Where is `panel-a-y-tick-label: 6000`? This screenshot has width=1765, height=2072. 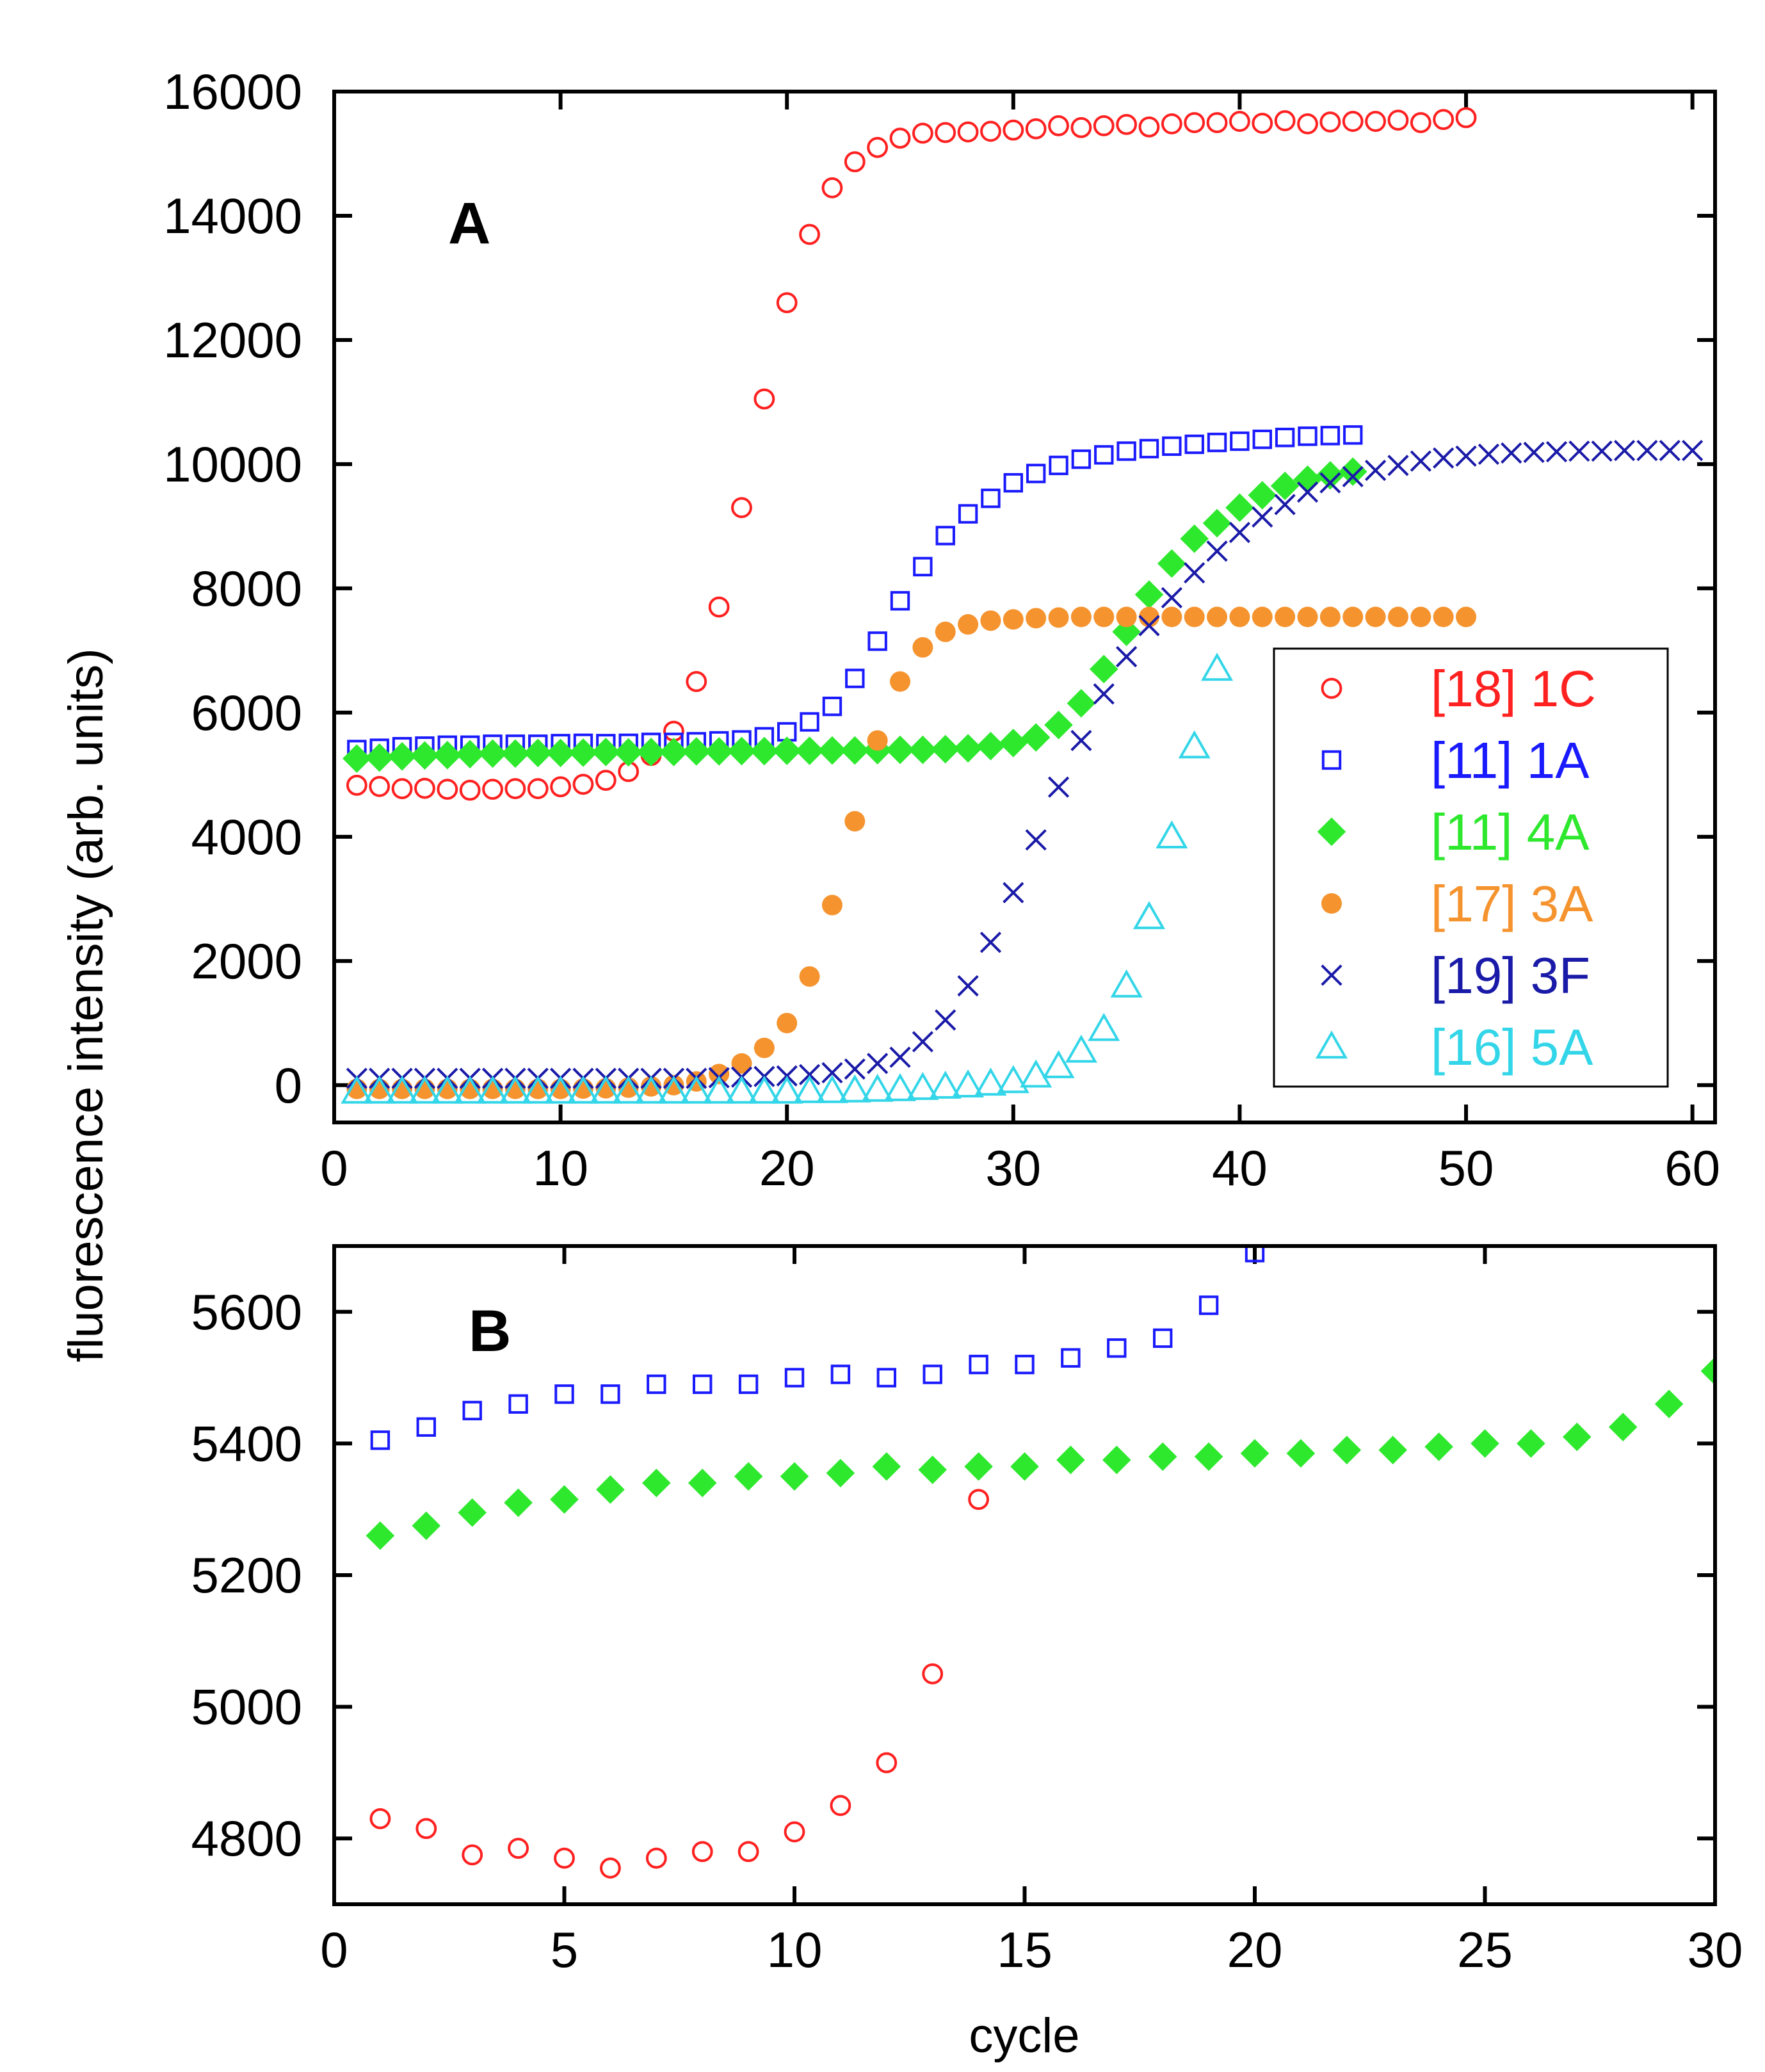 panel-a-y-tick-label: 6000 is located at coordinates (246, 712).